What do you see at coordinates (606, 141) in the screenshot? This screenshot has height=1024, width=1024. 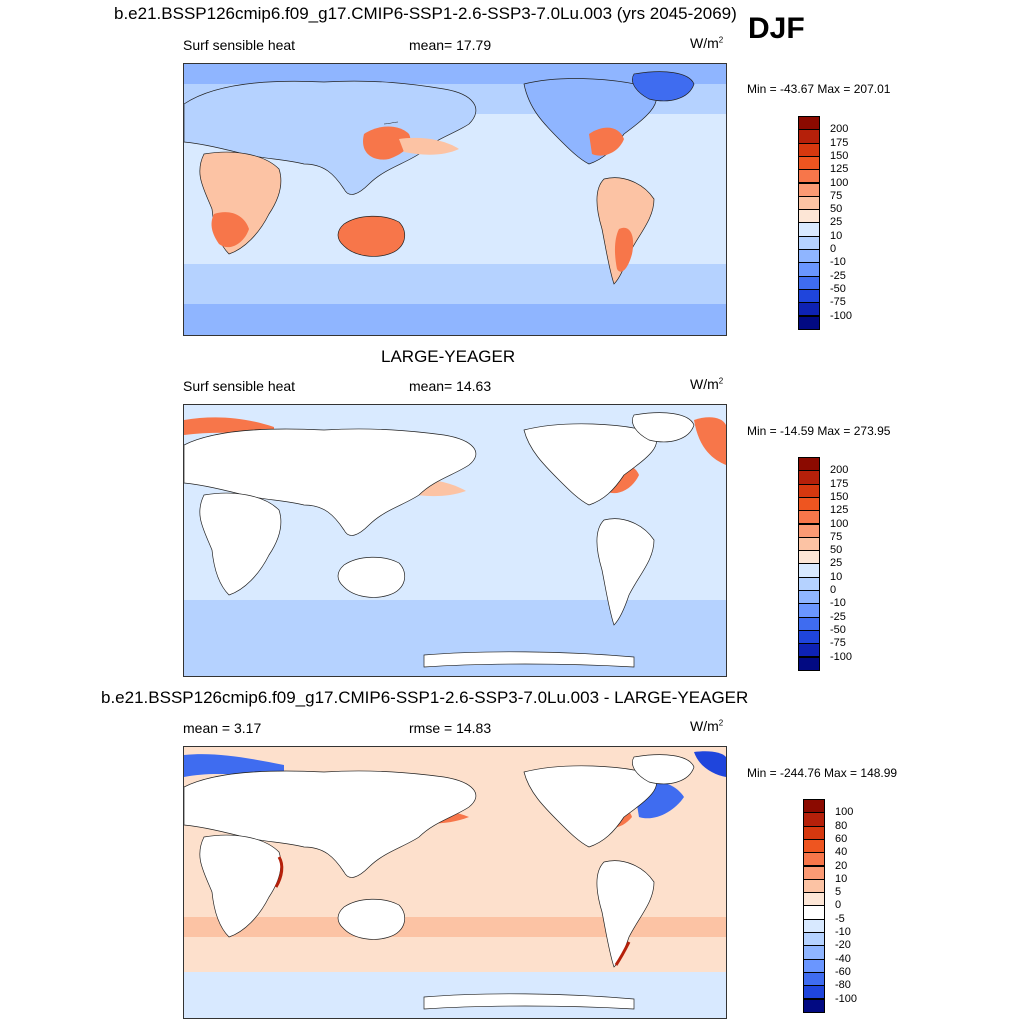 I see `gulf-stream-warm` at bounding box center [606, 141].